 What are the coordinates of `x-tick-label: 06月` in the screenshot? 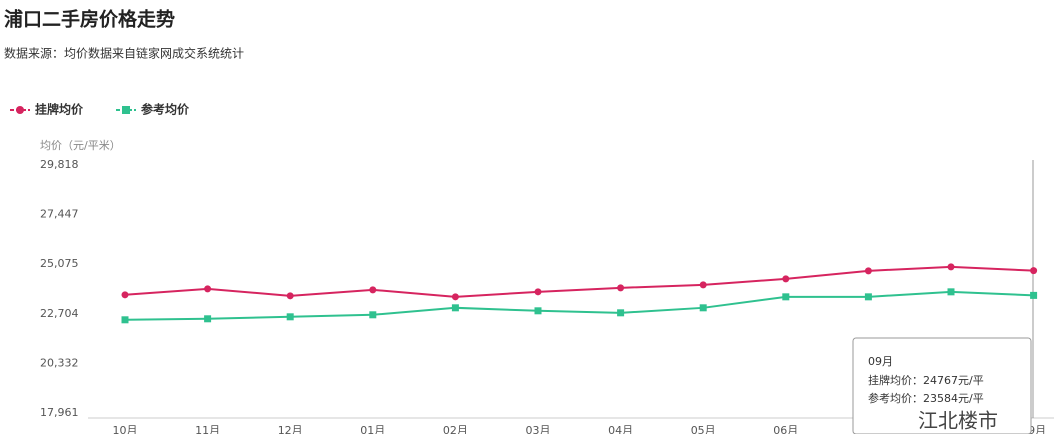 It's located at (785, 429).